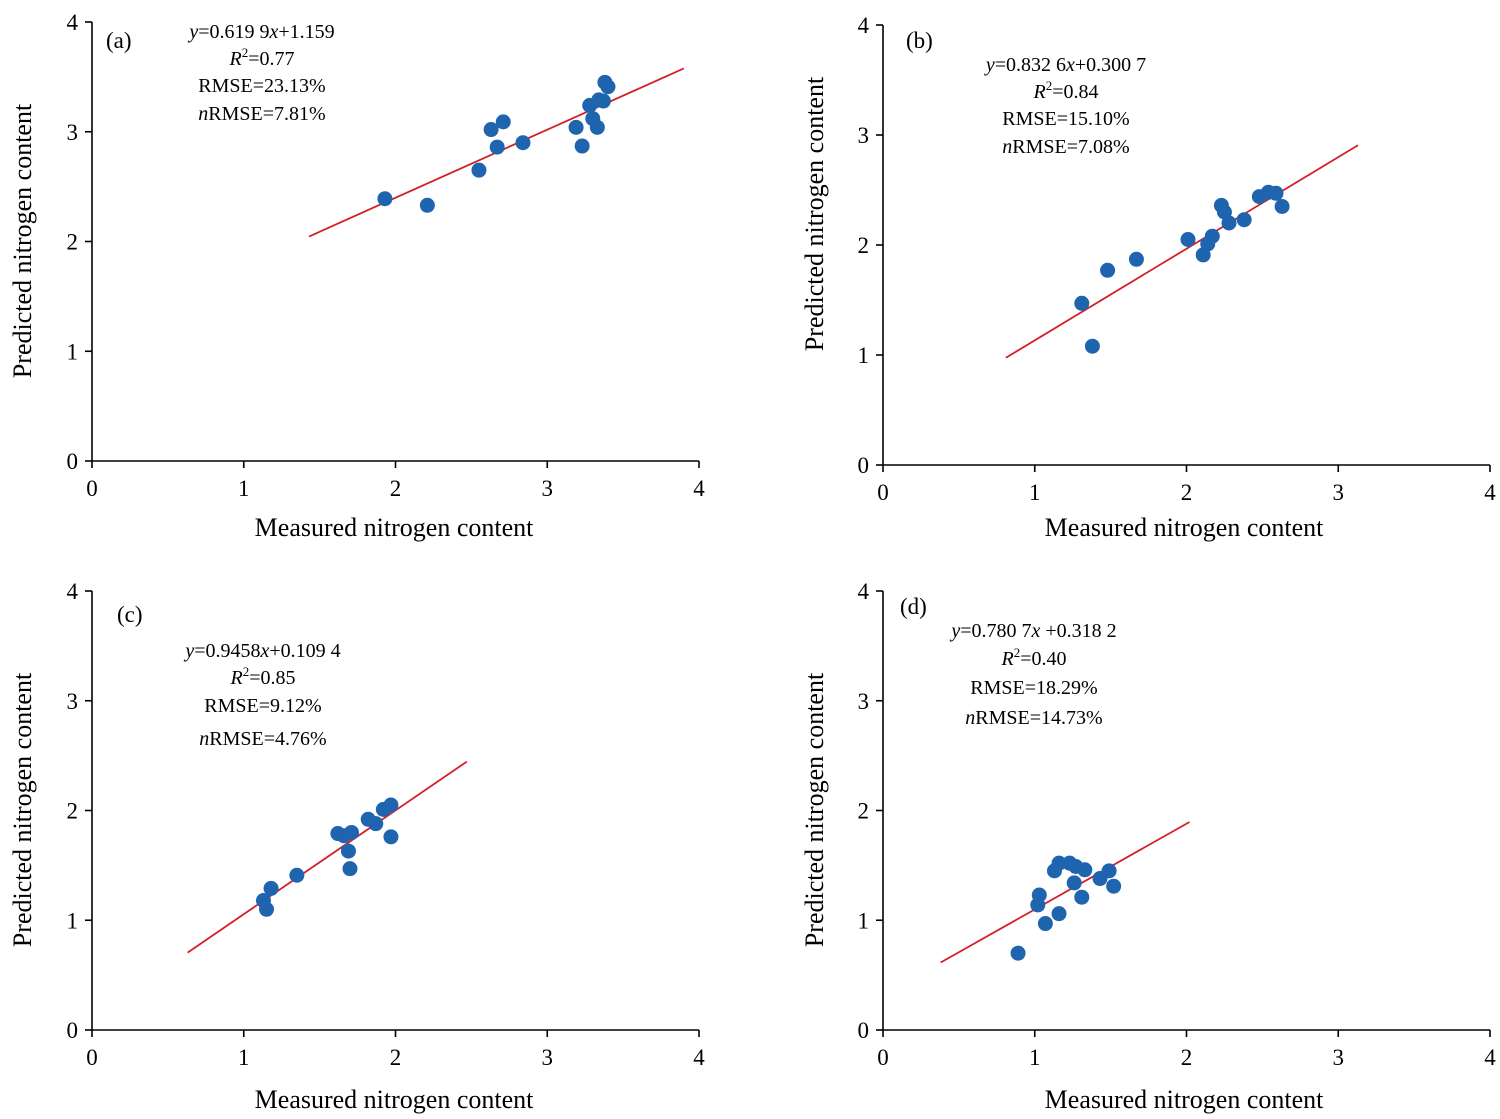 The image size is (1500, 1119). What do you see at coordinates (73, 811) in the screenshot?
I see `panel-c-y-tick-label: 2` at bounding box center [73, 811].